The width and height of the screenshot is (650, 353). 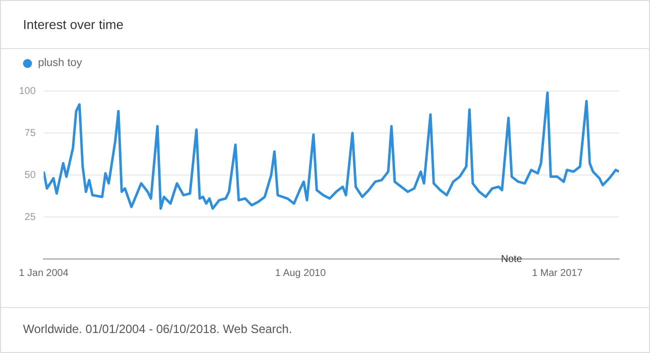 I want to click on y-tick-label: 25, so click(x=30, y=217).